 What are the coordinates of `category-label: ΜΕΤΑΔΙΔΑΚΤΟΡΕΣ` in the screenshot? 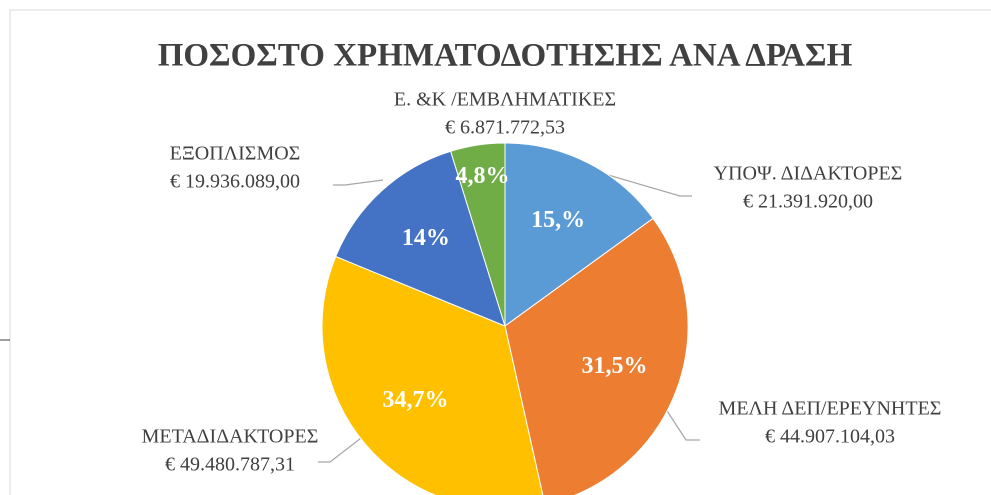 It's located at (230, 437).